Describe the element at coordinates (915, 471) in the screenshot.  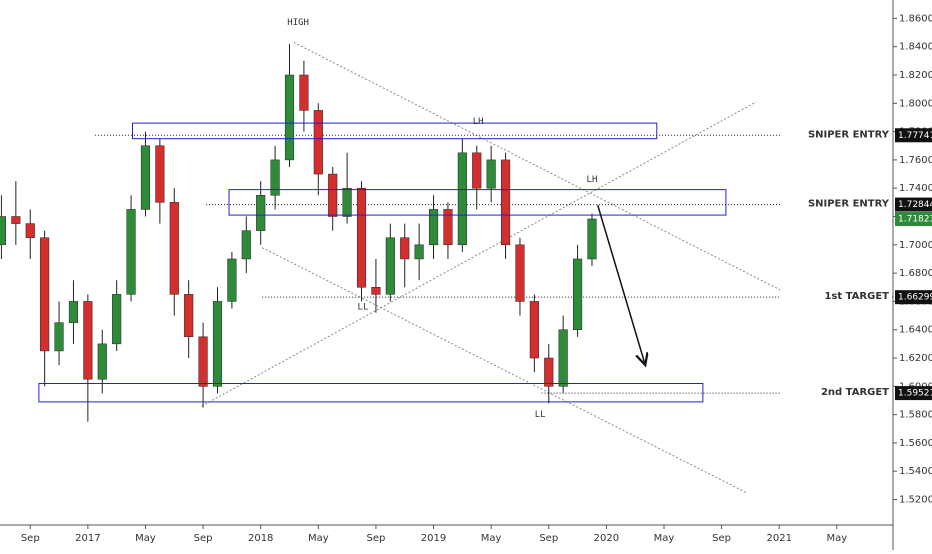
I see `y-tick-label: 1.54000` at that location.